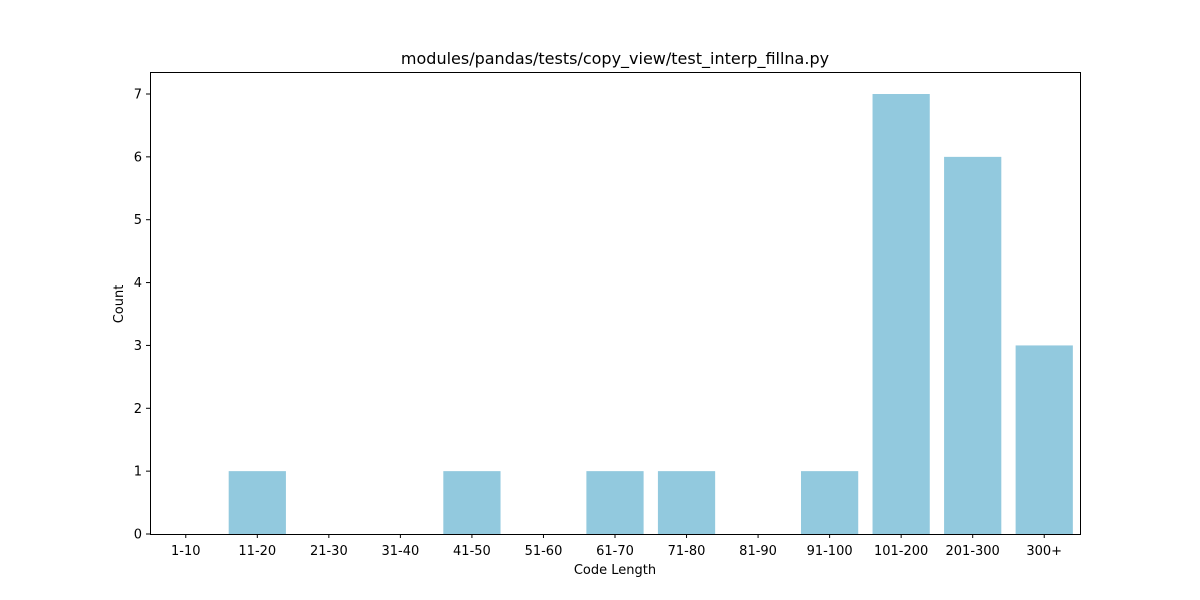 The image size is (1200, 600). Describe the element at coordinates (138, 346) in the screenshot. I see `y-tick-label: 3` at that location.